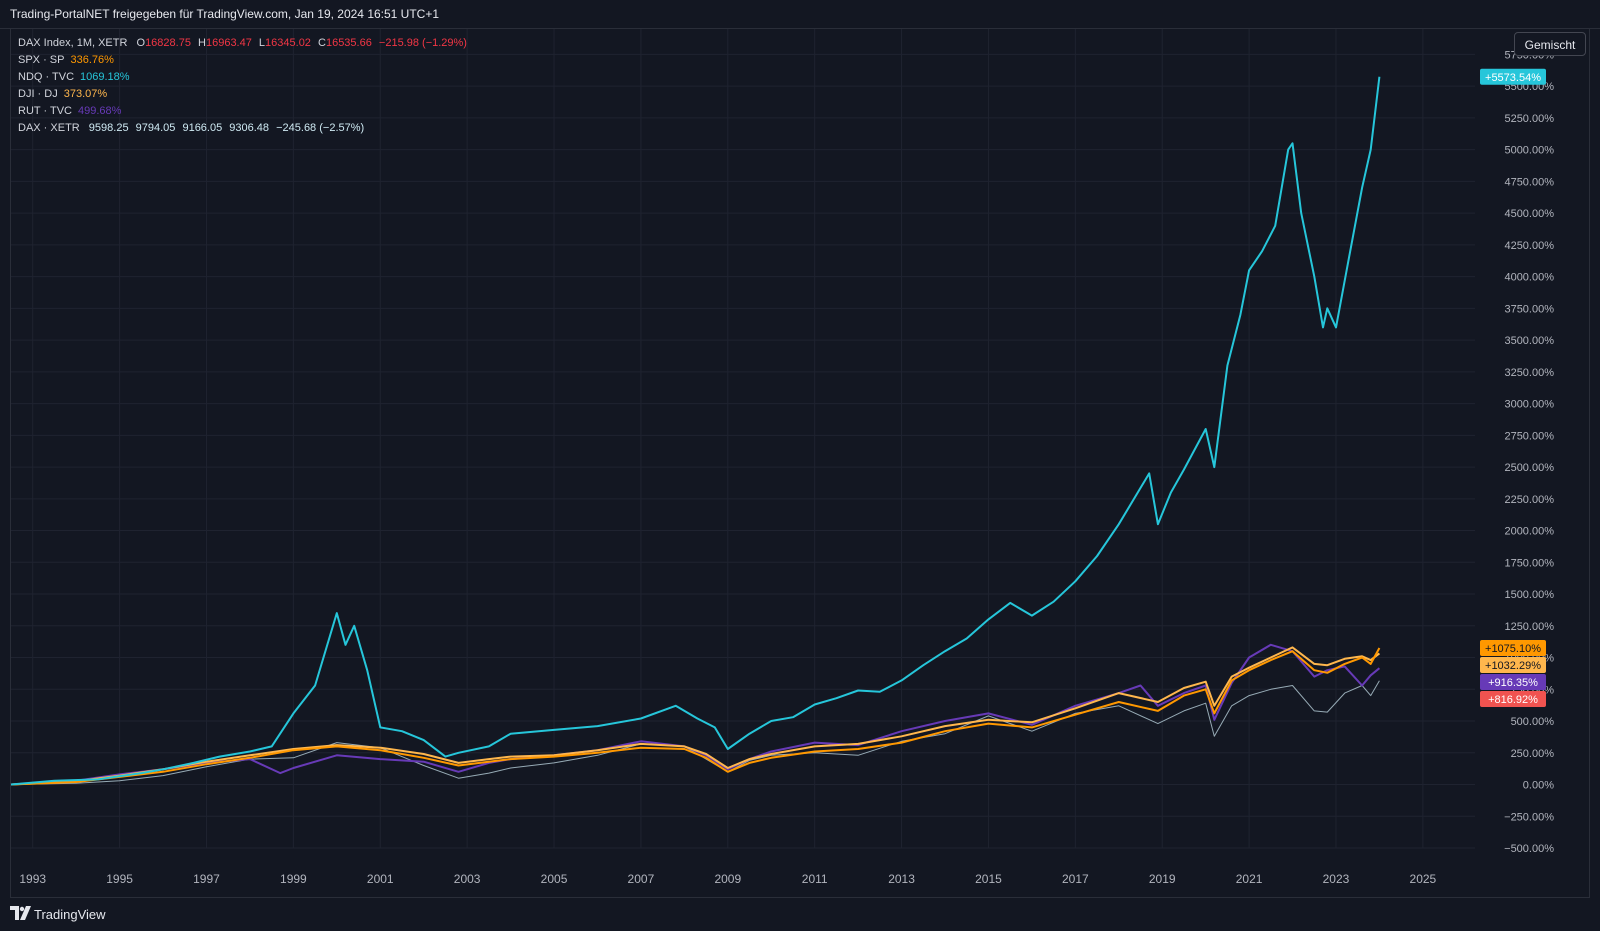 The height and width of the screenshot is (931, 1600). Describe the element at coordinates (70, 914) in the screenshot. I see `footer-brand: TradingView` at that location.